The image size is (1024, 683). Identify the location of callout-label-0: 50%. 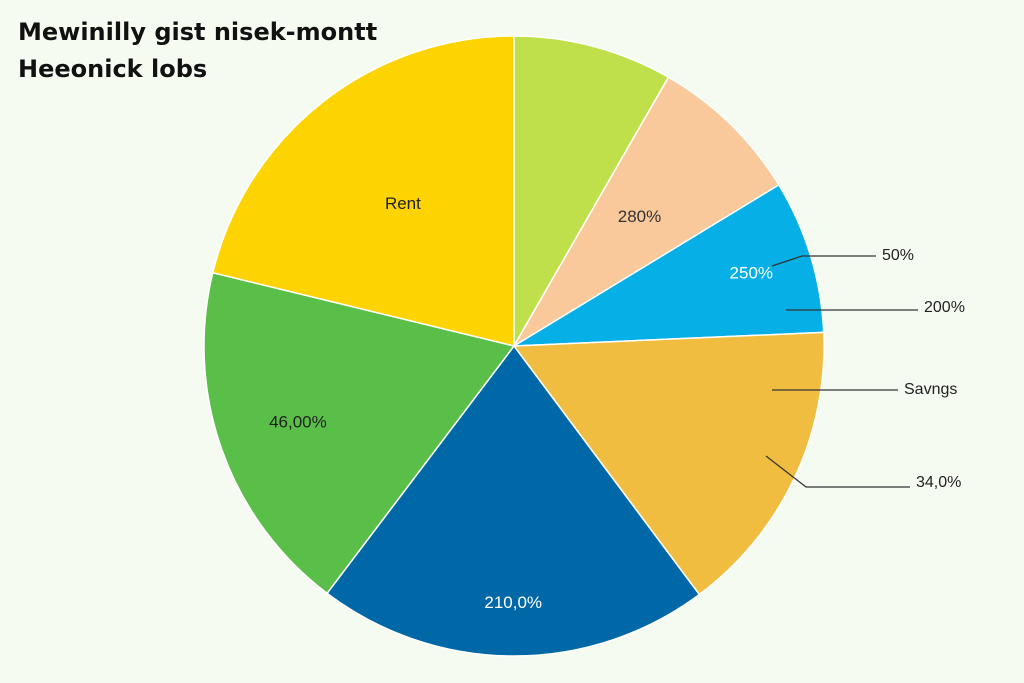
(898, 255).